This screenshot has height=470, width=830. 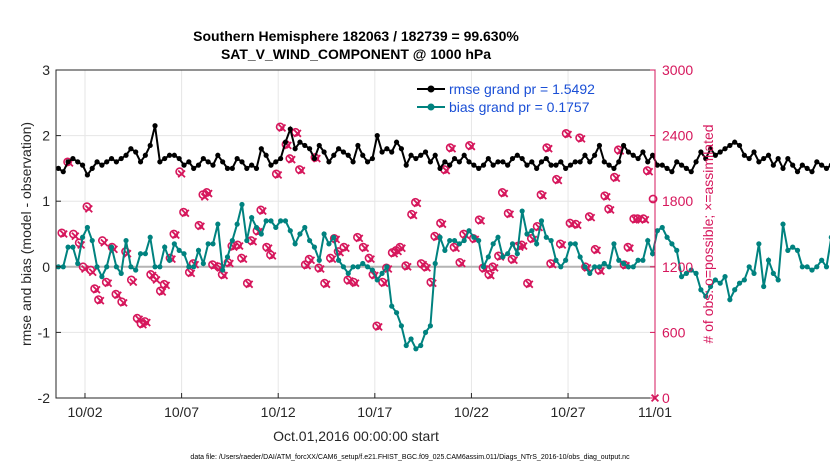 What do you see at coordinates (374, 412) in the screenshot?
I see `x-tick-label-3: 10/17` at bounding box center [374, 412].